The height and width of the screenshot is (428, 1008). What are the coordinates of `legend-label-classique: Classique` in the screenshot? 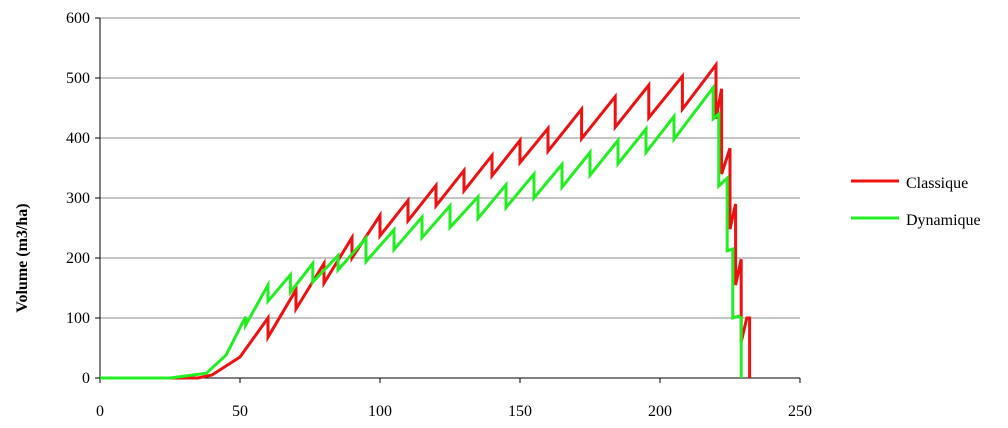 It's located at (937, 183).